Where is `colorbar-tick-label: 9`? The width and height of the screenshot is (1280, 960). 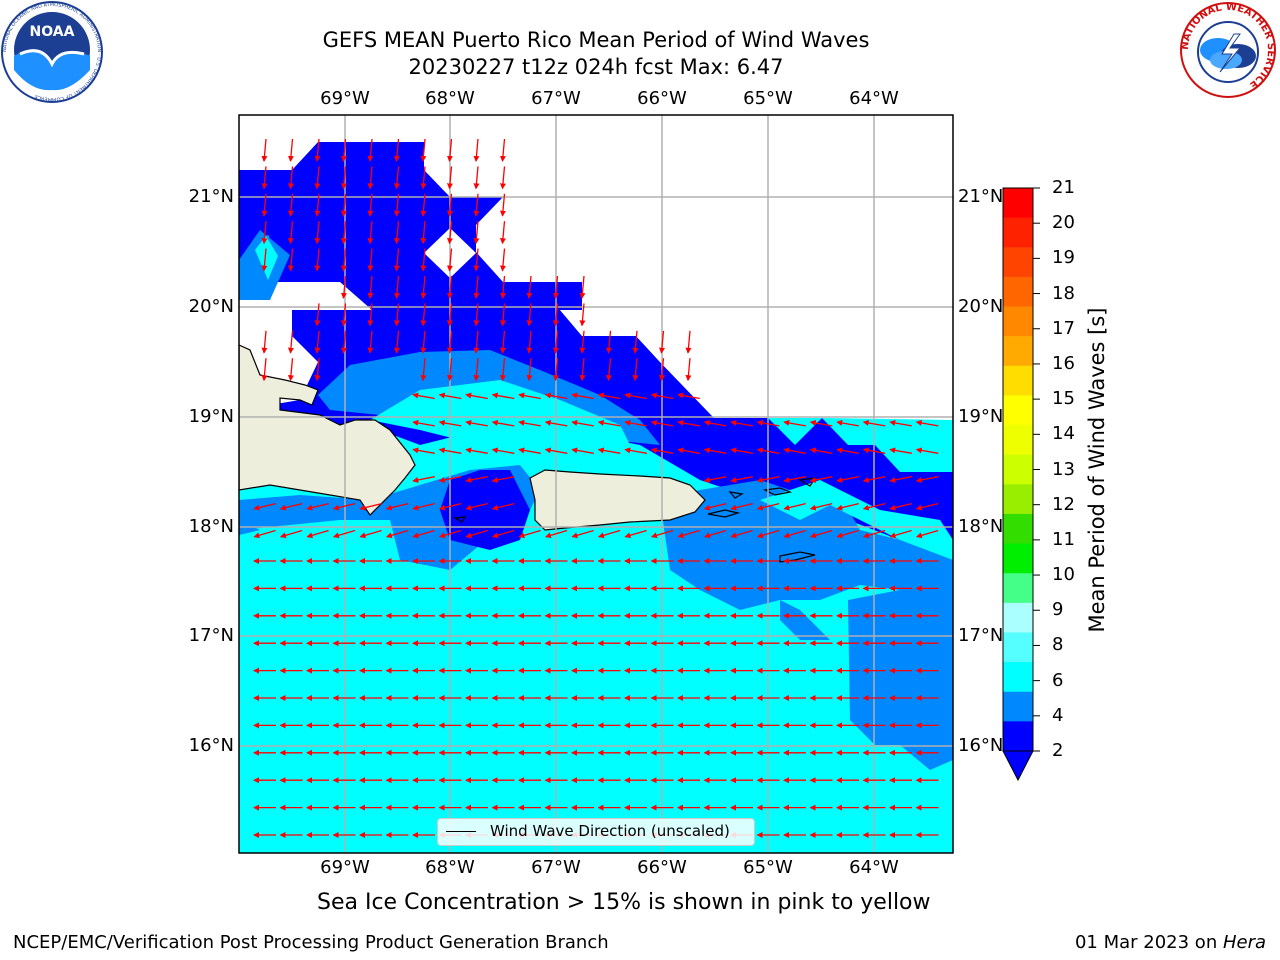 colorbar-tick-label: 9 is located at coordinates (1058, 610).